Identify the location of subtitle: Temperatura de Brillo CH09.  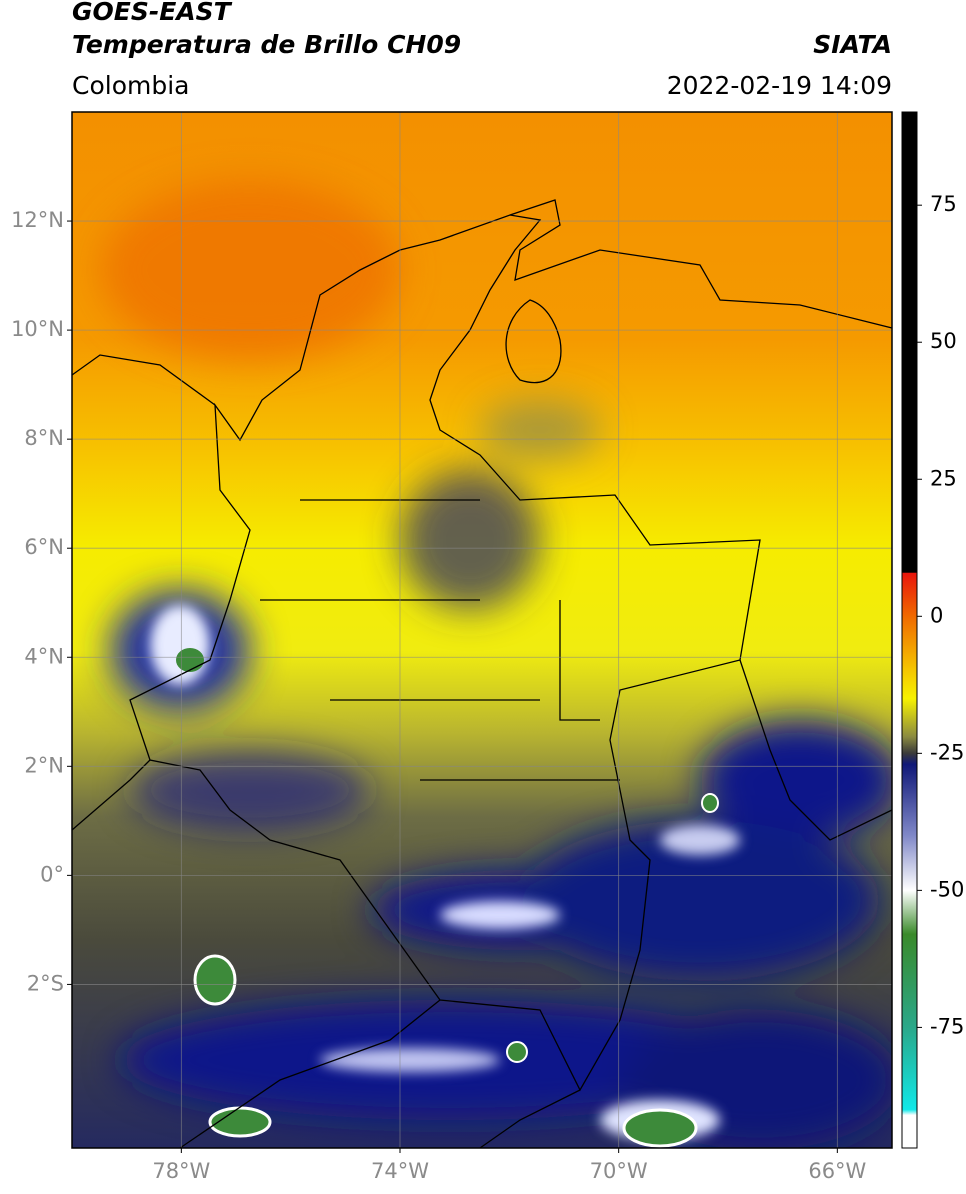
(266, 44).